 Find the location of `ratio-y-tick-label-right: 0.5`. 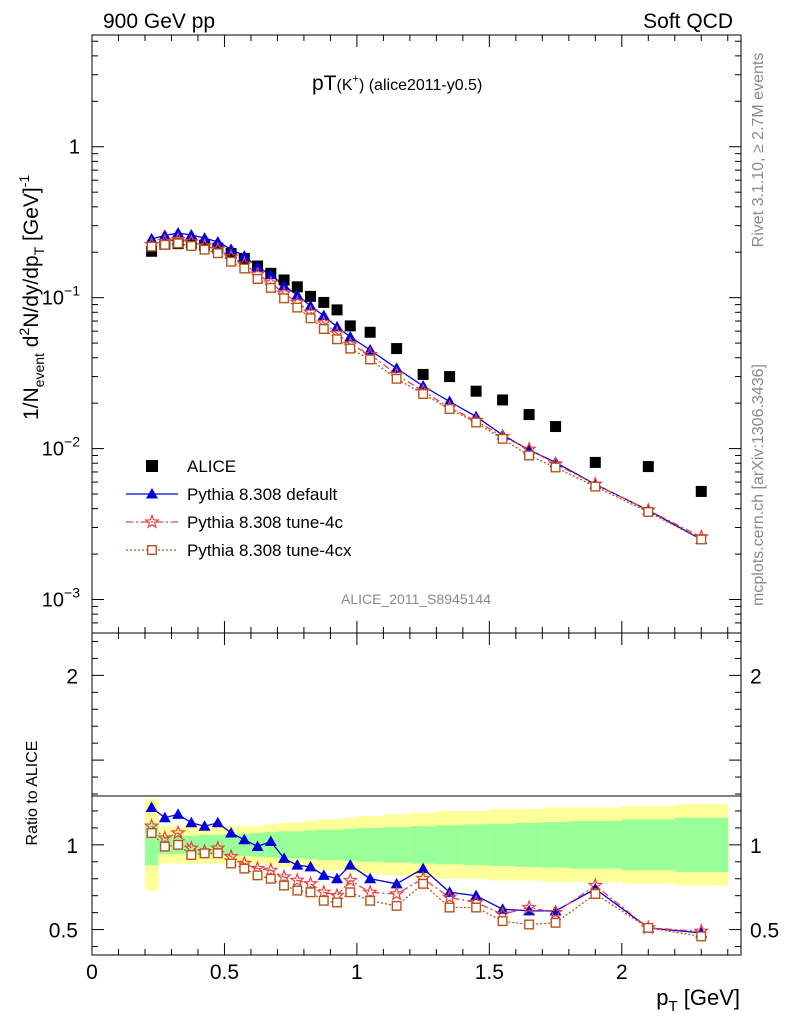

ratio-y-tick-label-right: 0.5 is located at coordinates (764, 931).